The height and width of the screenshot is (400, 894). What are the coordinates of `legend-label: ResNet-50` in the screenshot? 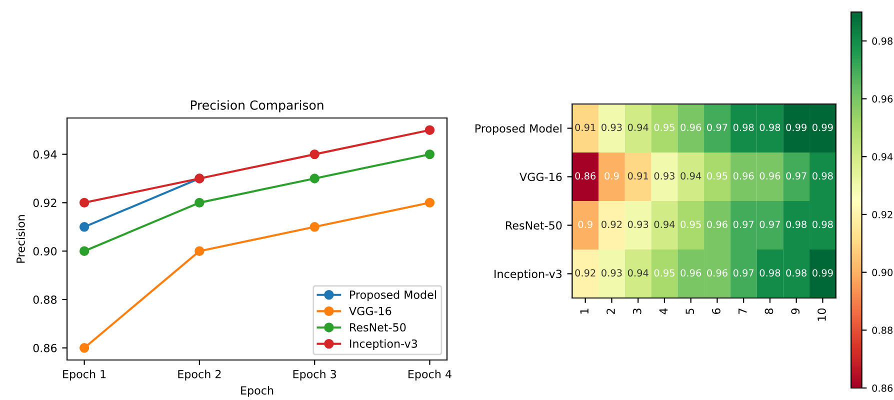 It's located at (378, 327).